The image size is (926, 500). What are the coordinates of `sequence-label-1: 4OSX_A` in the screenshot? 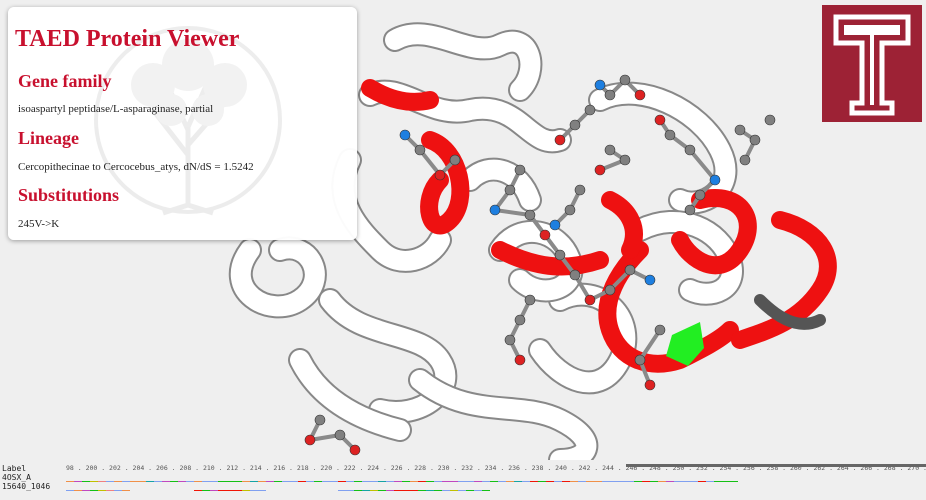 It's located at (16, 477).